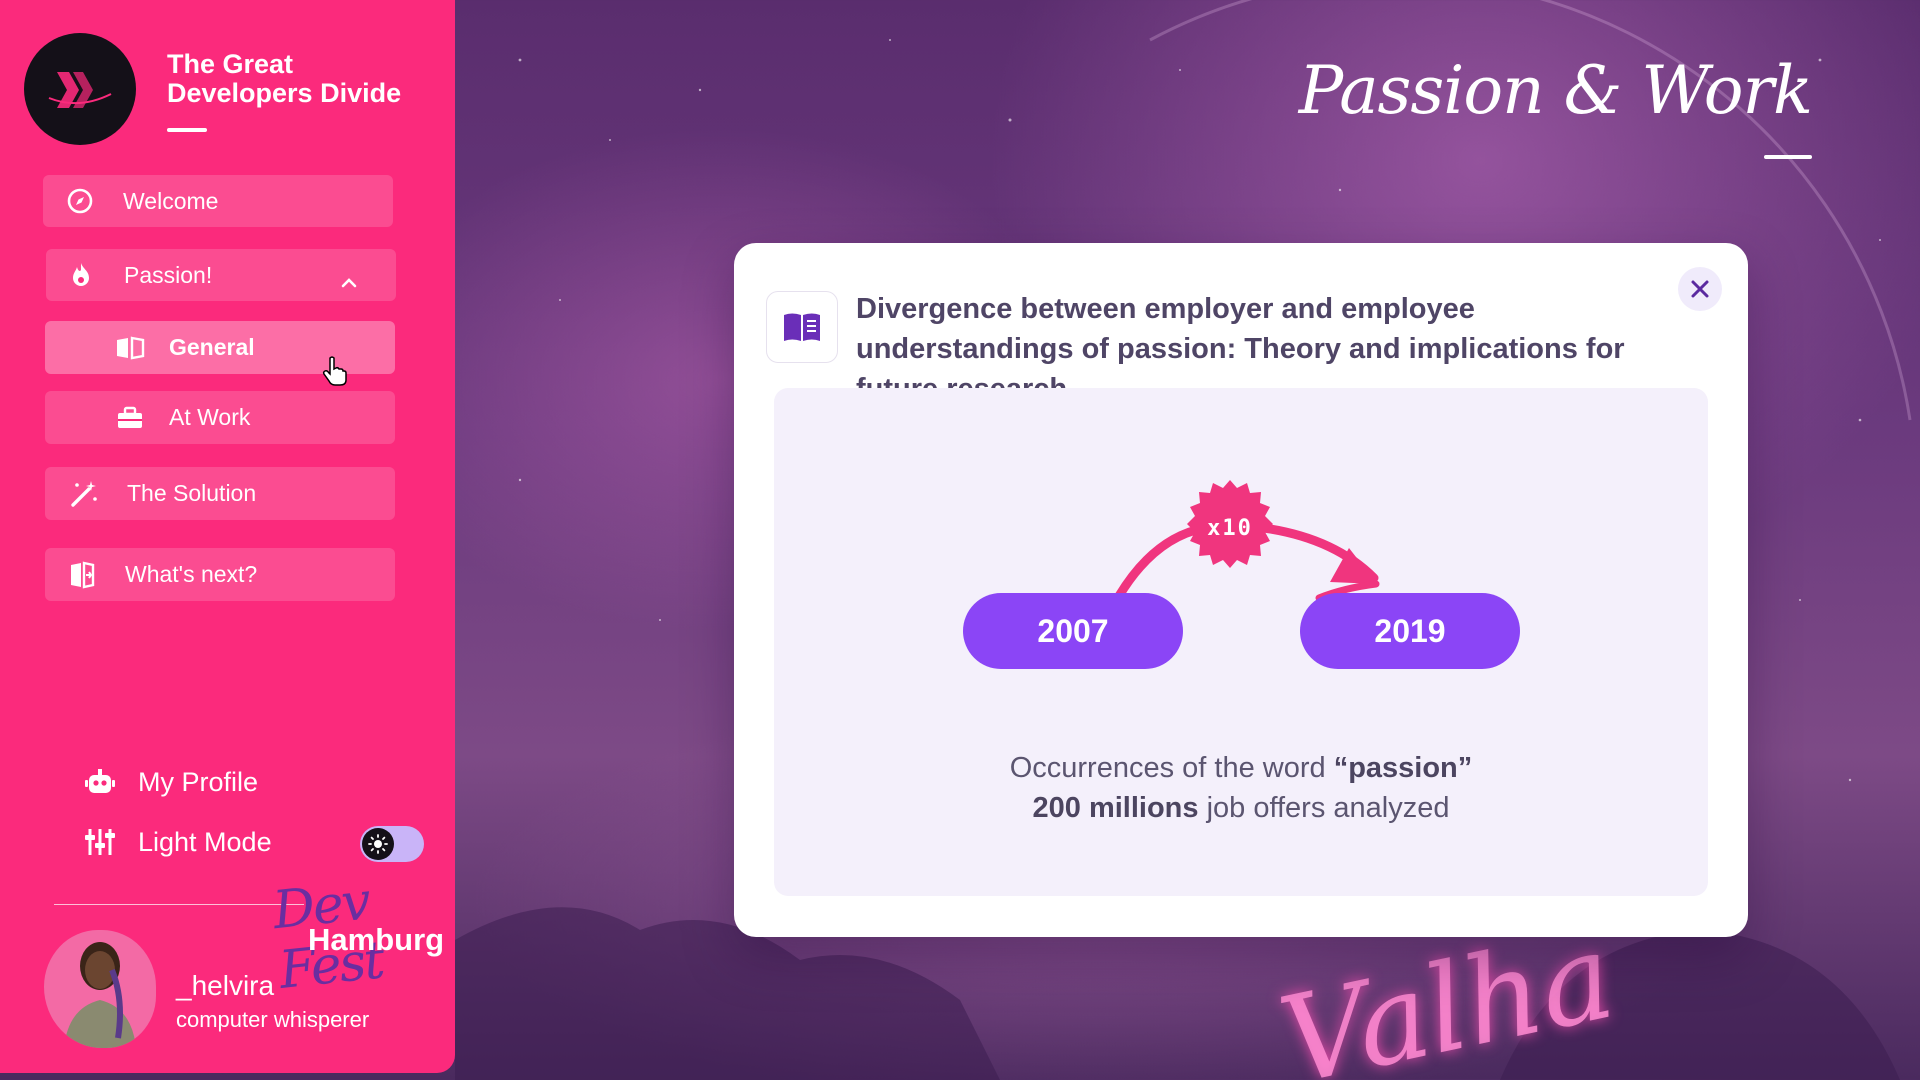 The height and width of the screenshot is (1080, 1920). I want to click on magic-wand-icon, so click(84, 494).